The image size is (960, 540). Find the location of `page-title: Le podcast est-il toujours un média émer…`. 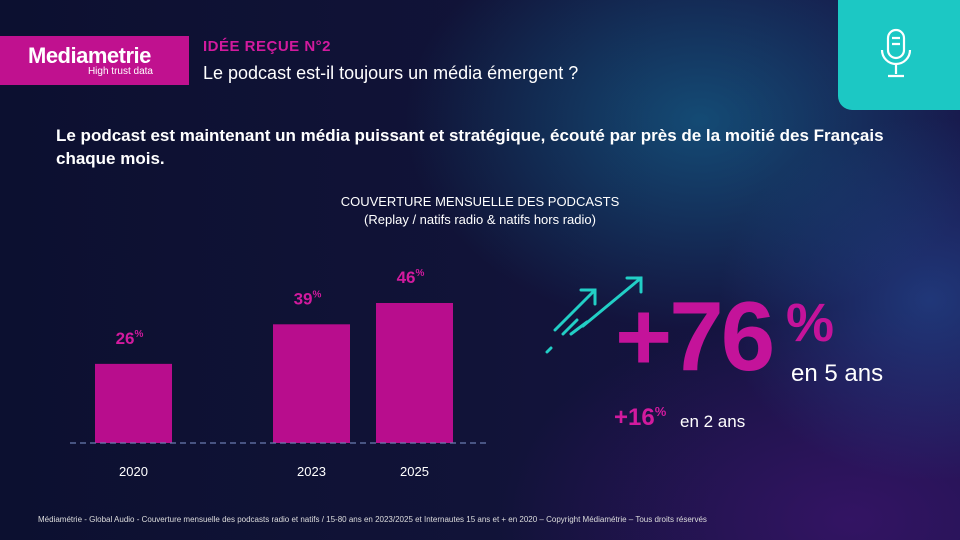

page-title: Le podcast est-il toujours un média émer… is located at coordinates (391, 73).